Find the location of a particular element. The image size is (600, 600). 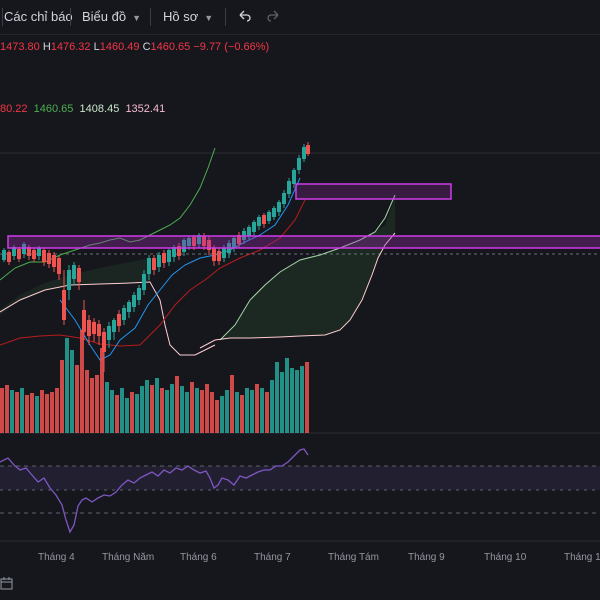

time-label: Tháng Năm is located at coordinates (128, 557).